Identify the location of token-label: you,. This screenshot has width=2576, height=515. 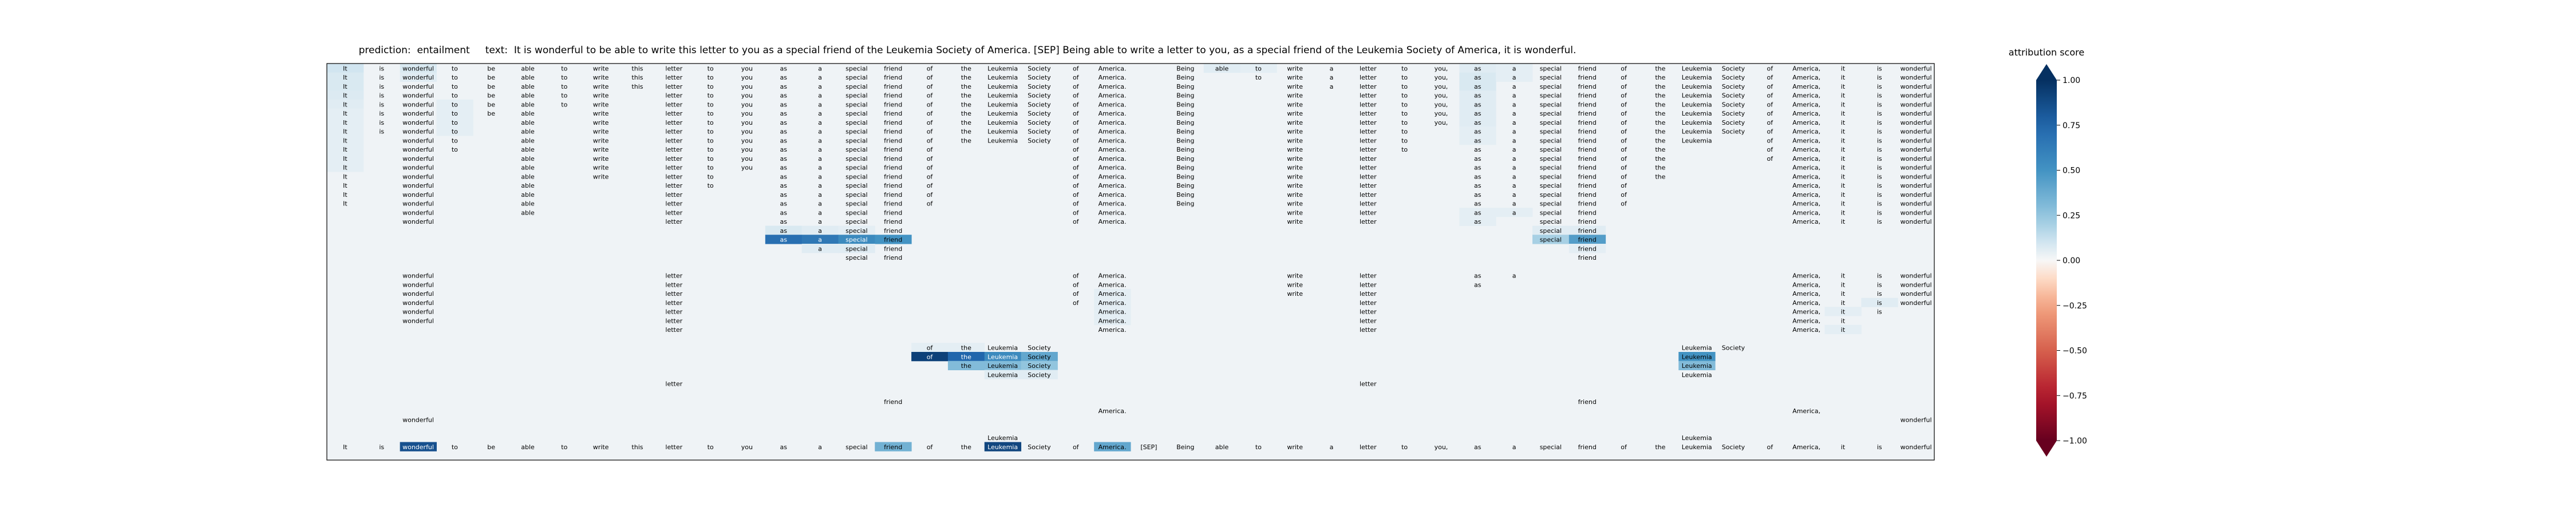
(1441, 68).